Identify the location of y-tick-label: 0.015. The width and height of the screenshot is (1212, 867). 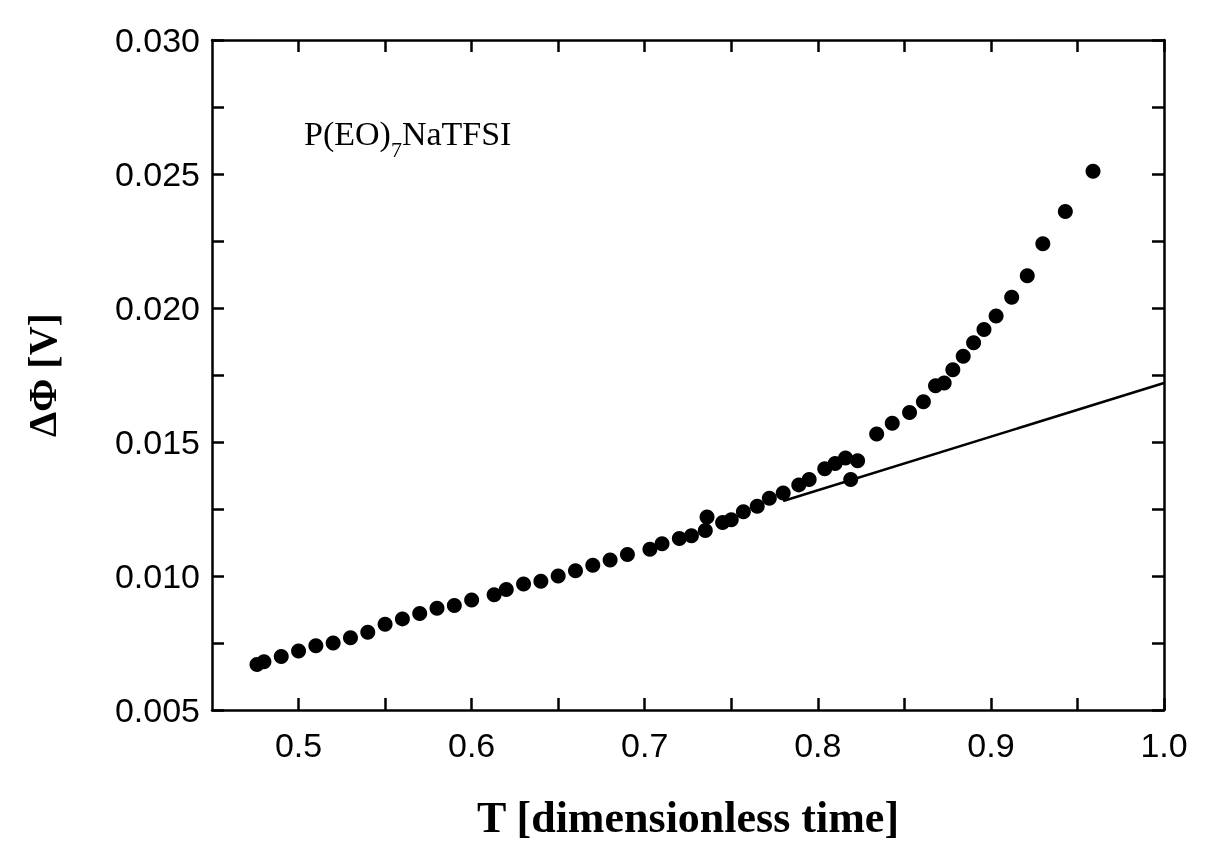
(157, 442).